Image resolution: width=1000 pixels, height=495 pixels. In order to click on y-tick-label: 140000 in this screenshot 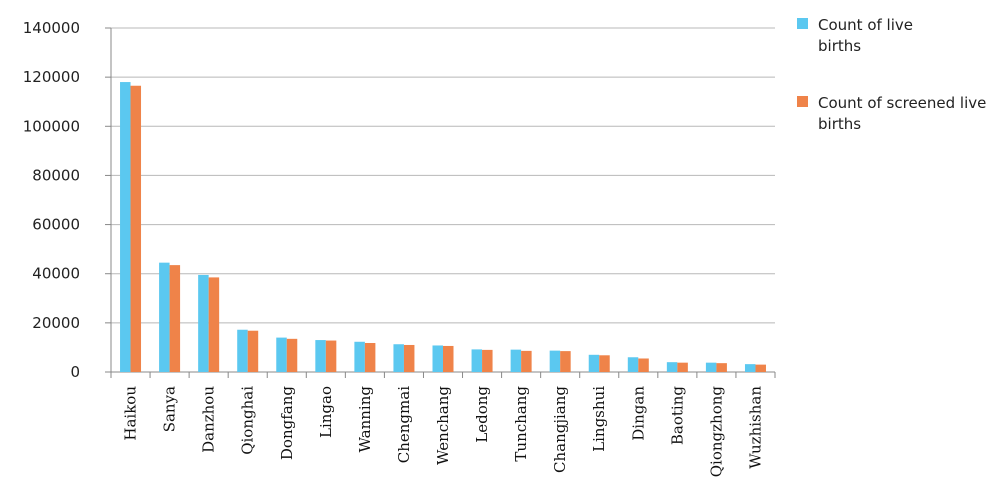, I will do `click(51, 28)`.